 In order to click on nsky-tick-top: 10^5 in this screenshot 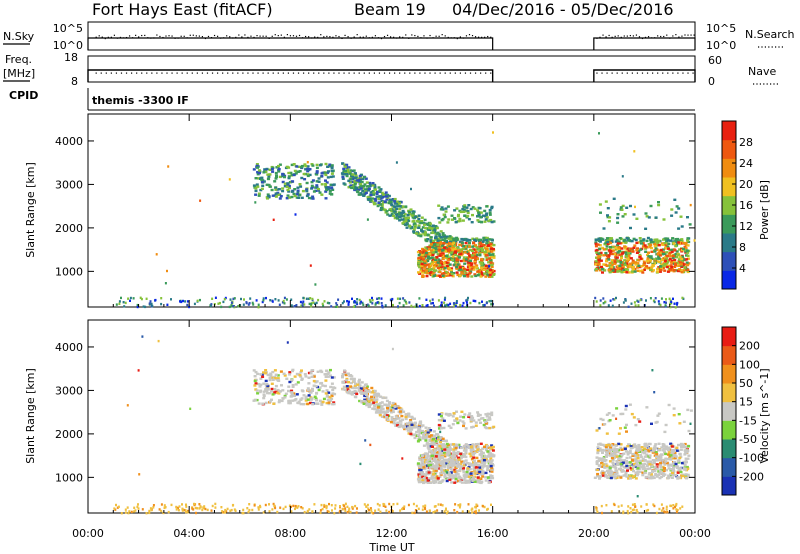, I will do `click(68, 28)`.